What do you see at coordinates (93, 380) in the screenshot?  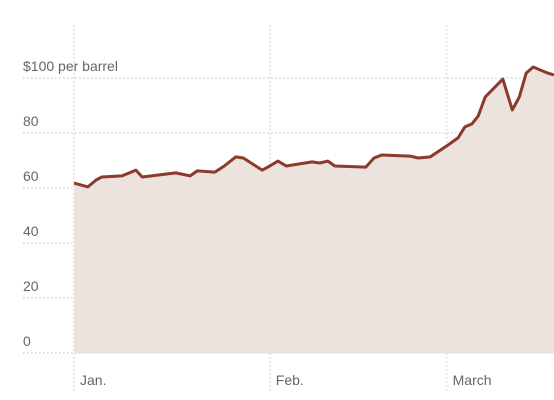 I see `x-tick-label: Jan.` at bounding box center [93, 380].